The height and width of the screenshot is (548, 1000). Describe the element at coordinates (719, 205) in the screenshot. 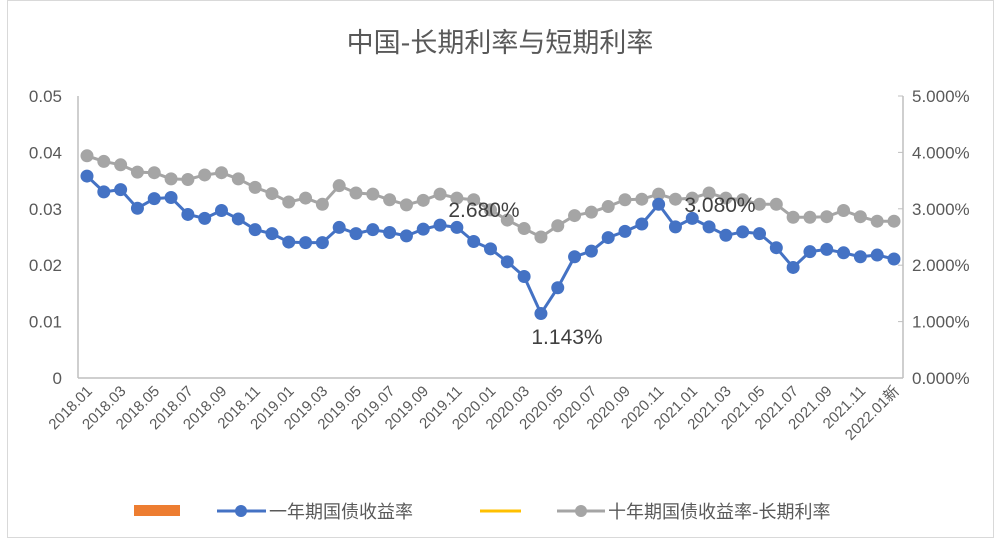

I see `data-label: 3.080%` at that location.